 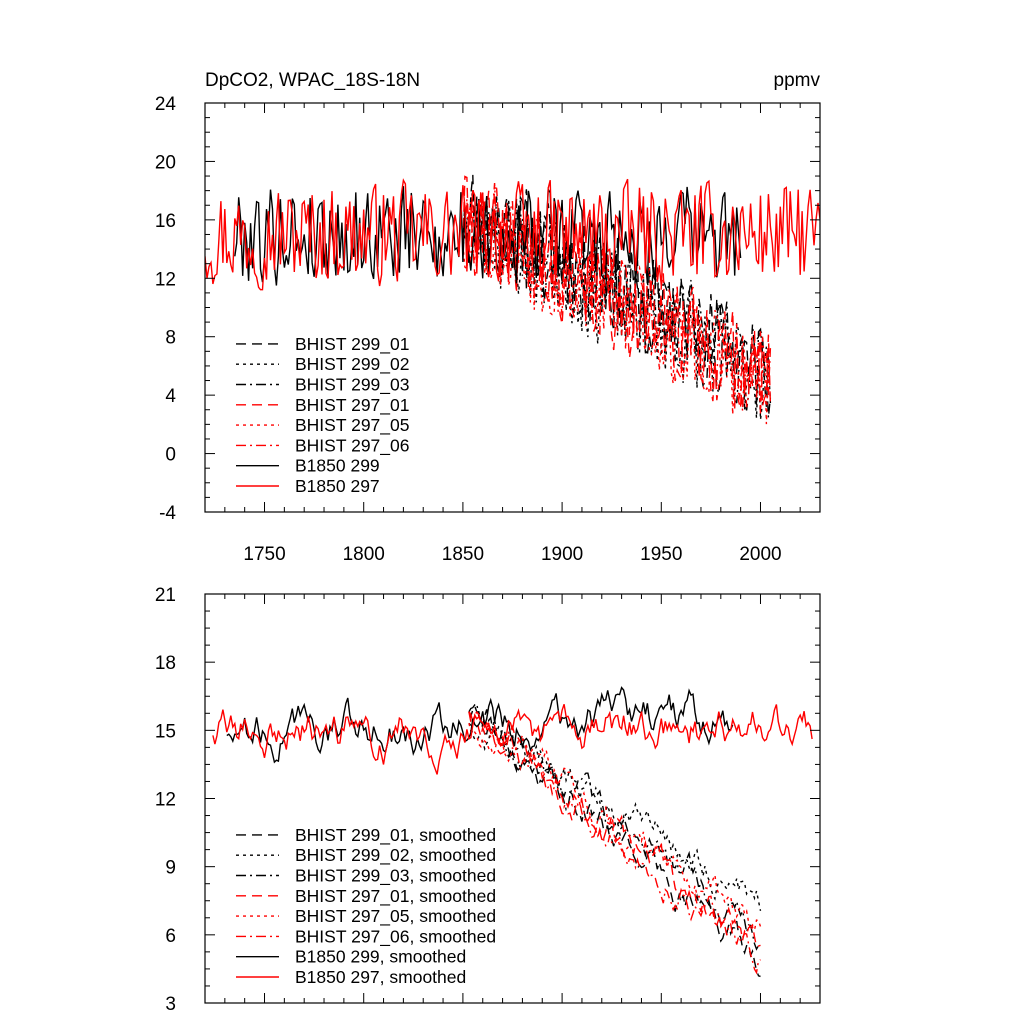 What do you see at coordinates (380, 957) in the screenshot?
I see `legend-label: B1850 299, smoothed` at bounding box center [380, 957].